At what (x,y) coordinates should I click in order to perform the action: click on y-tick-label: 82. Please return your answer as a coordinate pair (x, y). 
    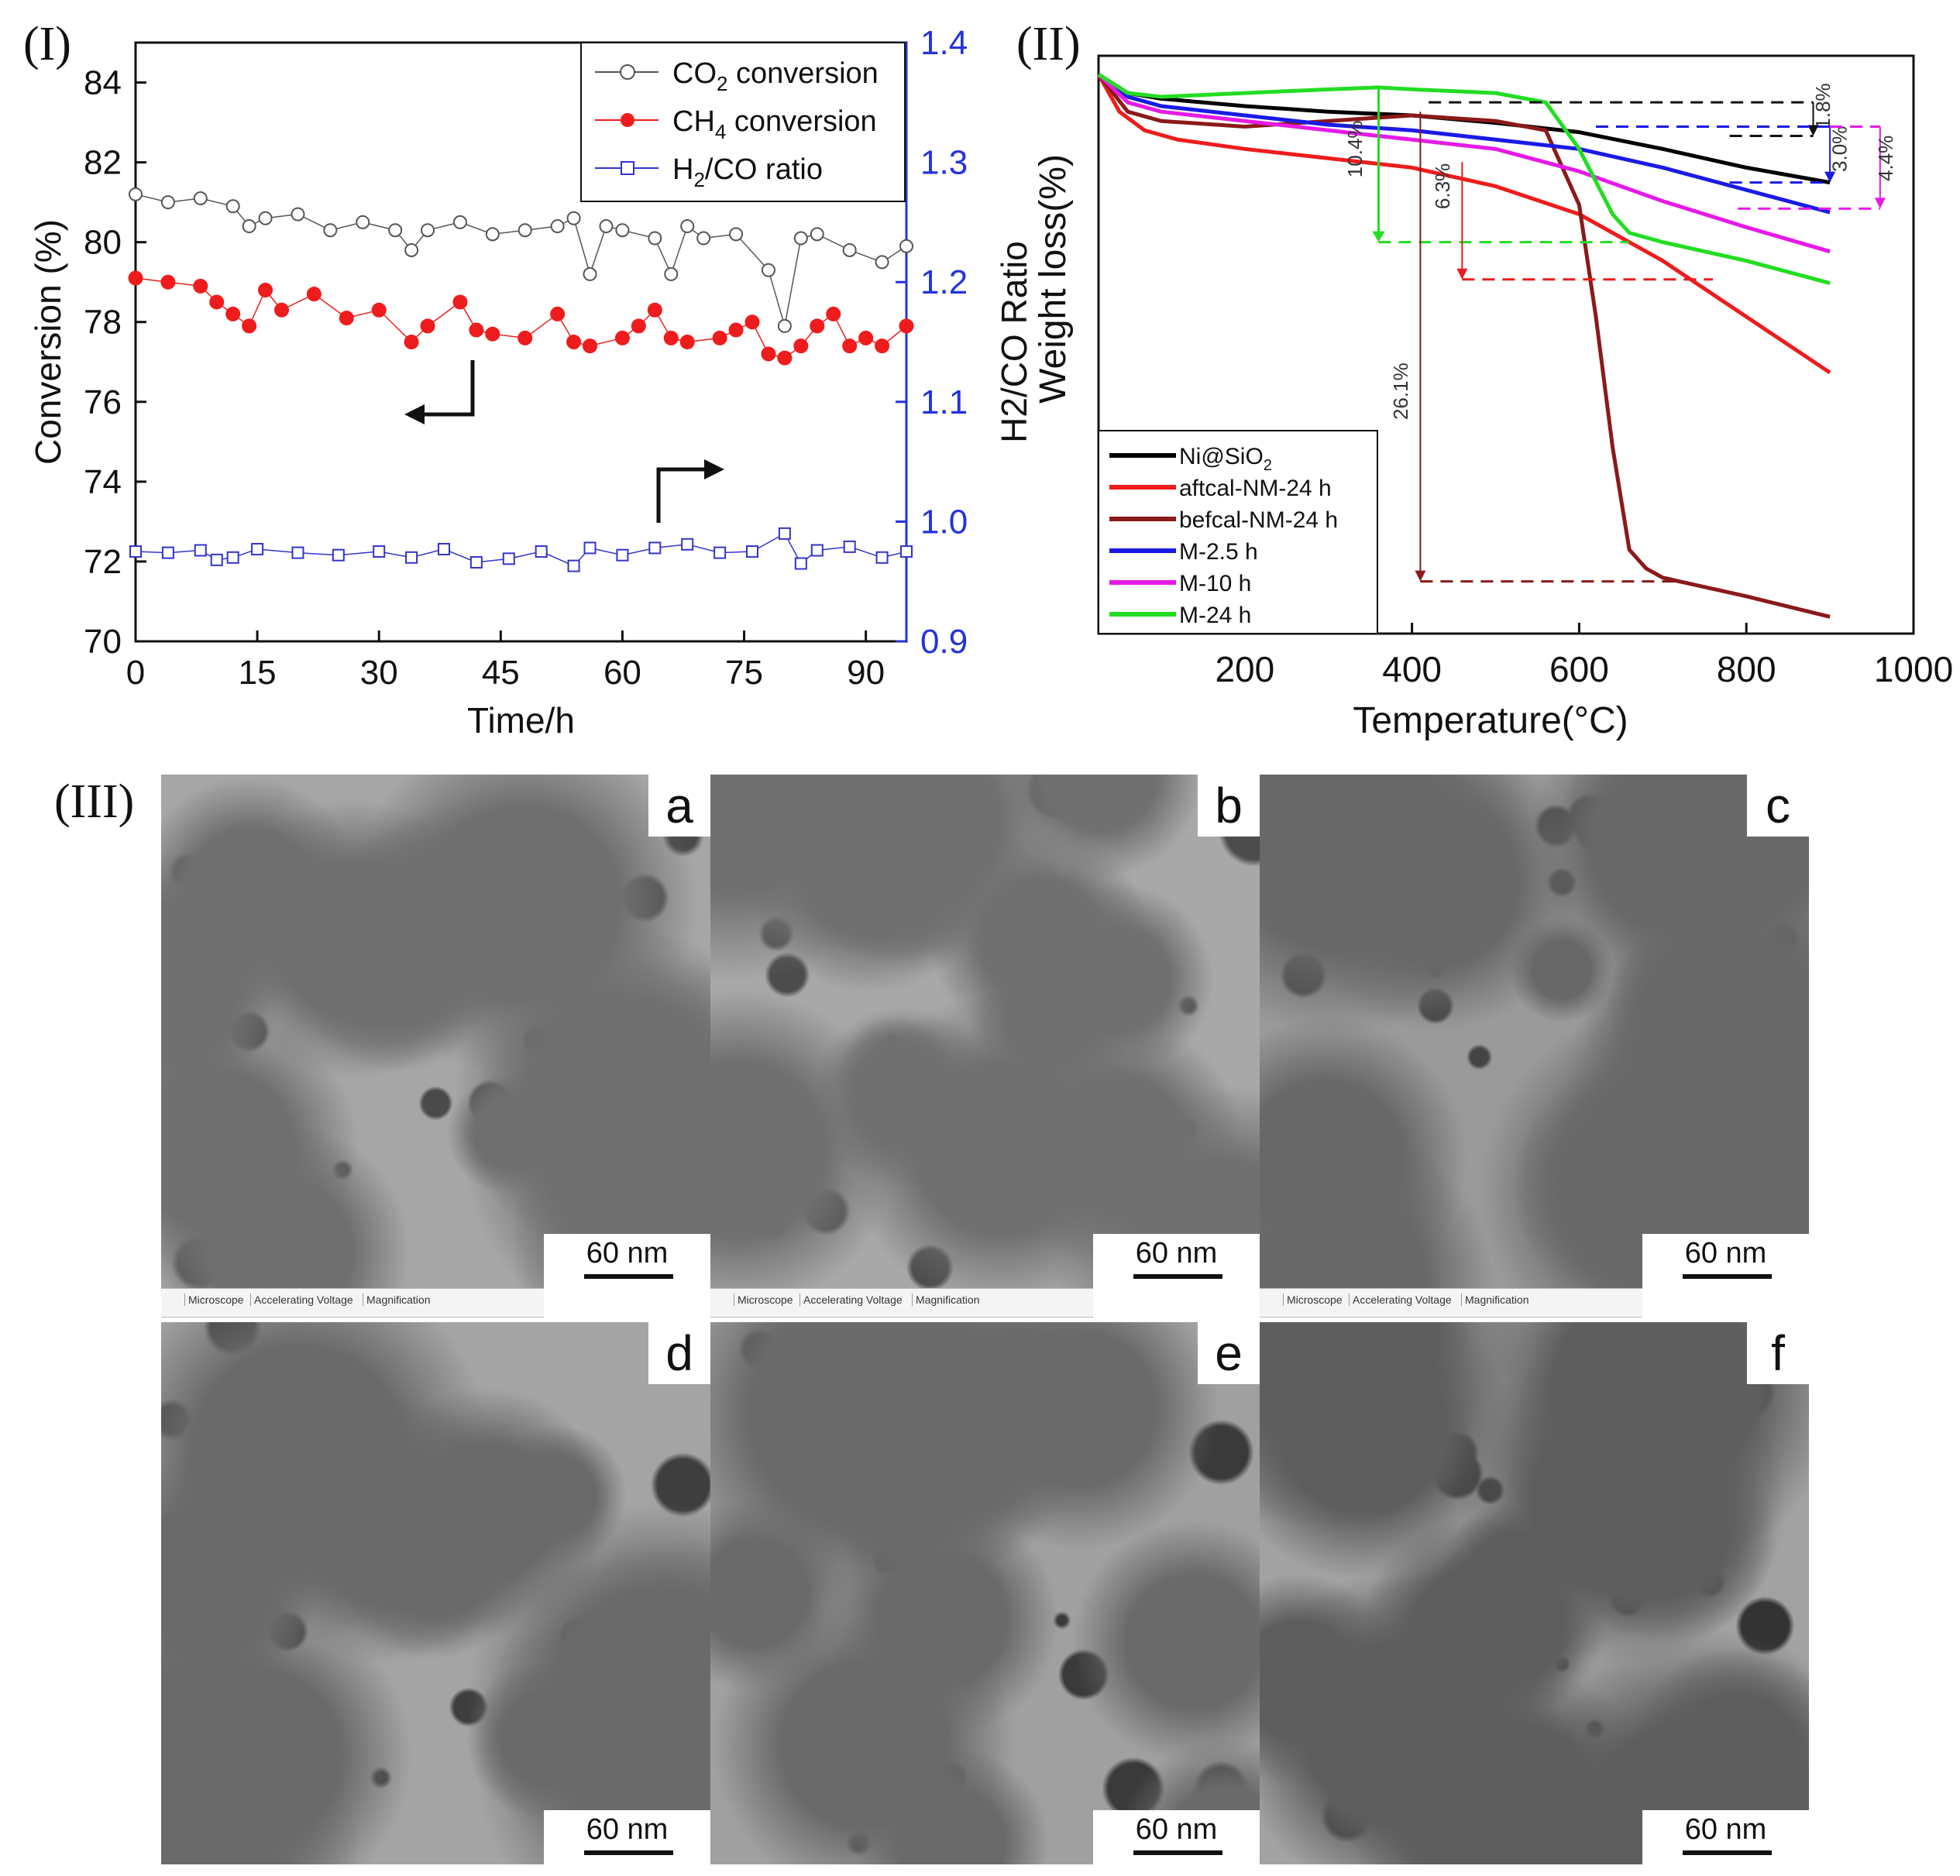
    Looking at the image, I should click on (103, 163).